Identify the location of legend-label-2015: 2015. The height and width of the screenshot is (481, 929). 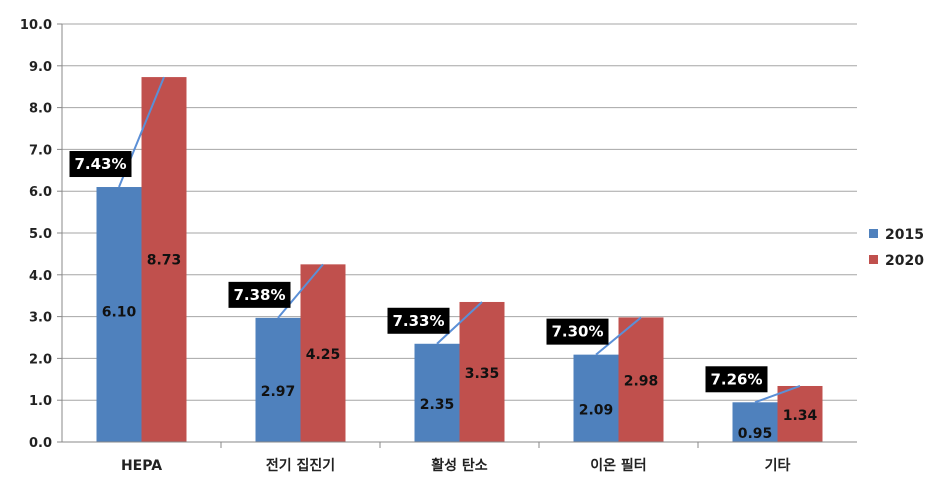
(904, 235).